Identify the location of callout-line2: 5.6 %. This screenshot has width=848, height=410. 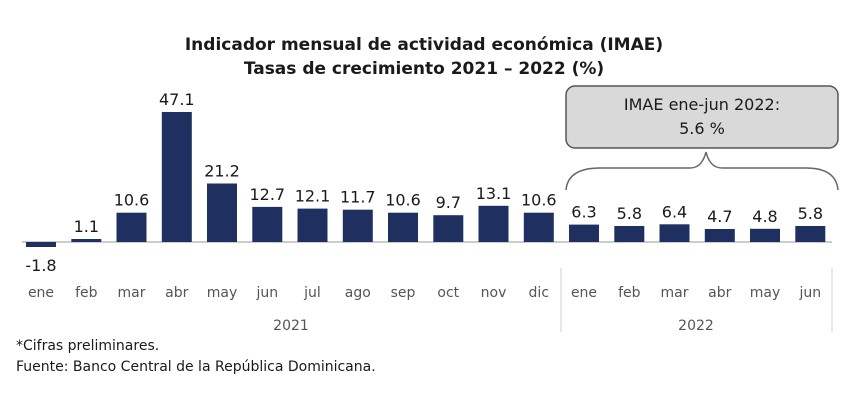
(702, 128).